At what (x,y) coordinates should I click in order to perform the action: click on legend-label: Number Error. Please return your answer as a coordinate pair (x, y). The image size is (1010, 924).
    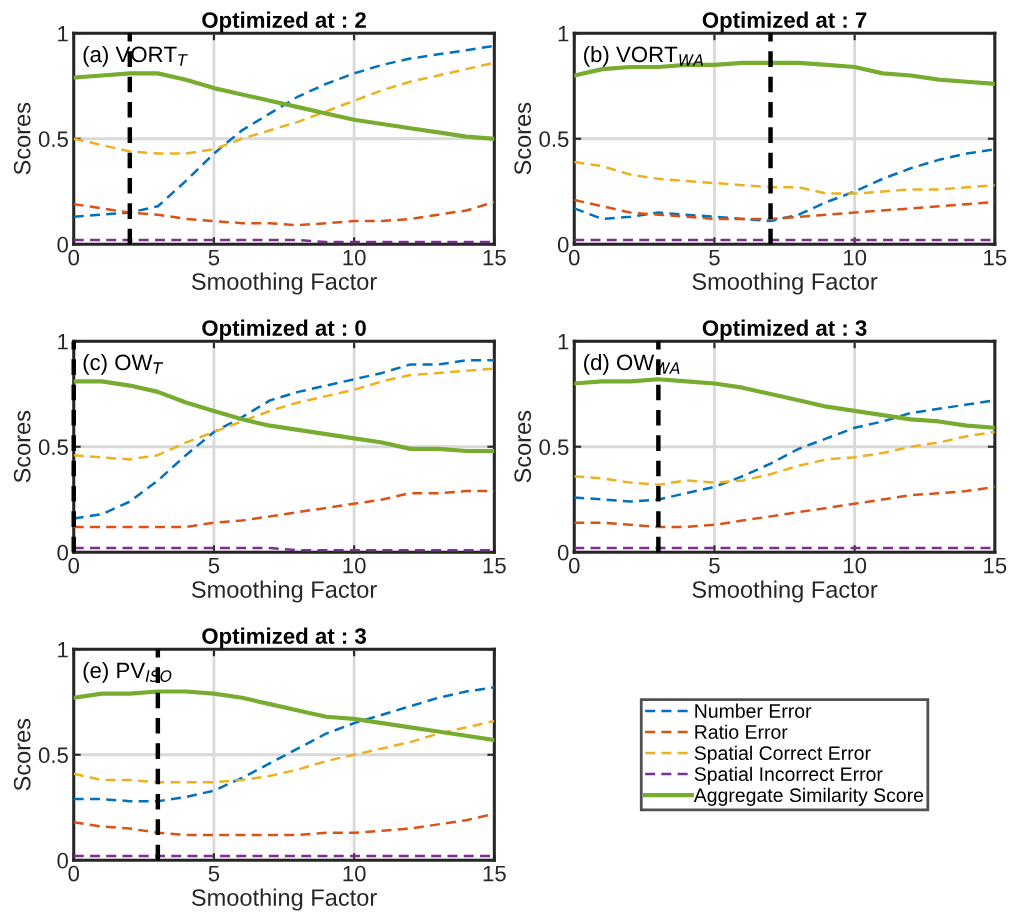
    Looking at the image, I should click on (753, 710).